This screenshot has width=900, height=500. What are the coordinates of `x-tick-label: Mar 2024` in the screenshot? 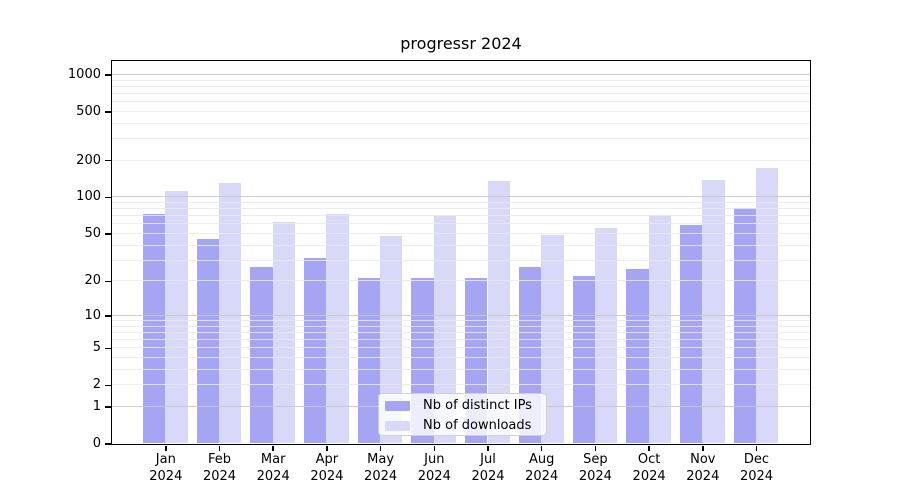 It's located at (273, 468).